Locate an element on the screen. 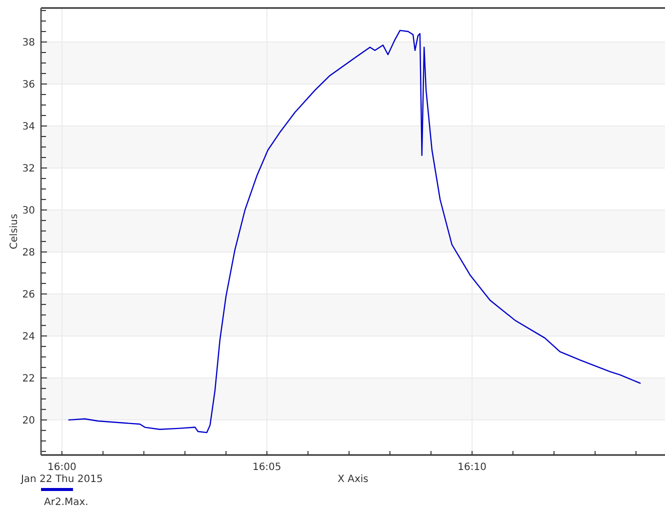 The width and height of the screenshot is (665, 510). y-tick-label: 36 is located at coordinates (28, 85).